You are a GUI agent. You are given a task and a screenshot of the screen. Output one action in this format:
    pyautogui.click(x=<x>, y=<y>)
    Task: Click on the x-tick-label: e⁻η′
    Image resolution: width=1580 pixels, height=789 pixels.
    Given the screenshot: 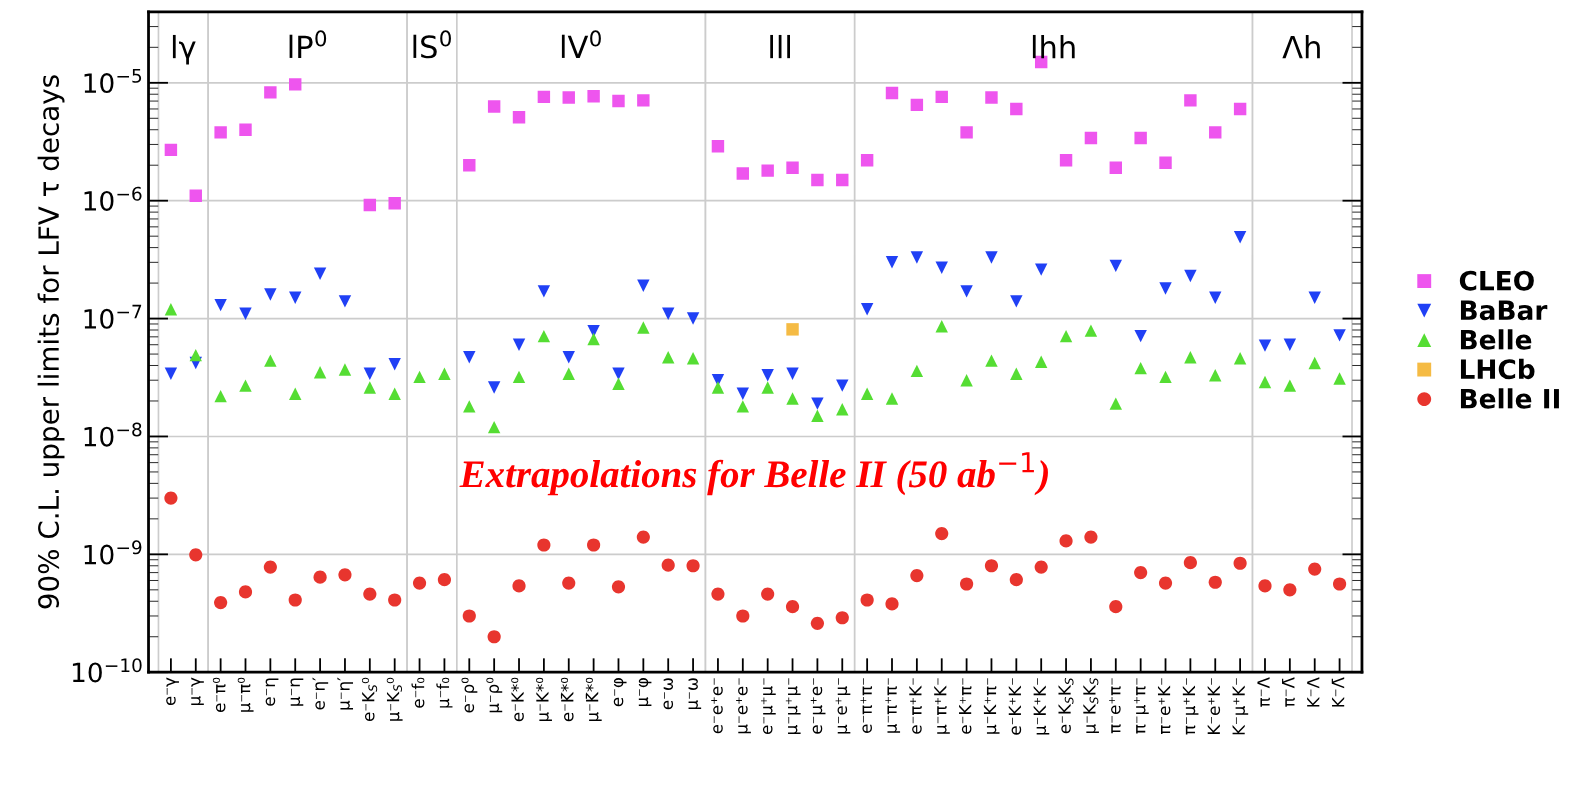 What is the action you would take?
    pyautogui.click(x=320, y=693)
    